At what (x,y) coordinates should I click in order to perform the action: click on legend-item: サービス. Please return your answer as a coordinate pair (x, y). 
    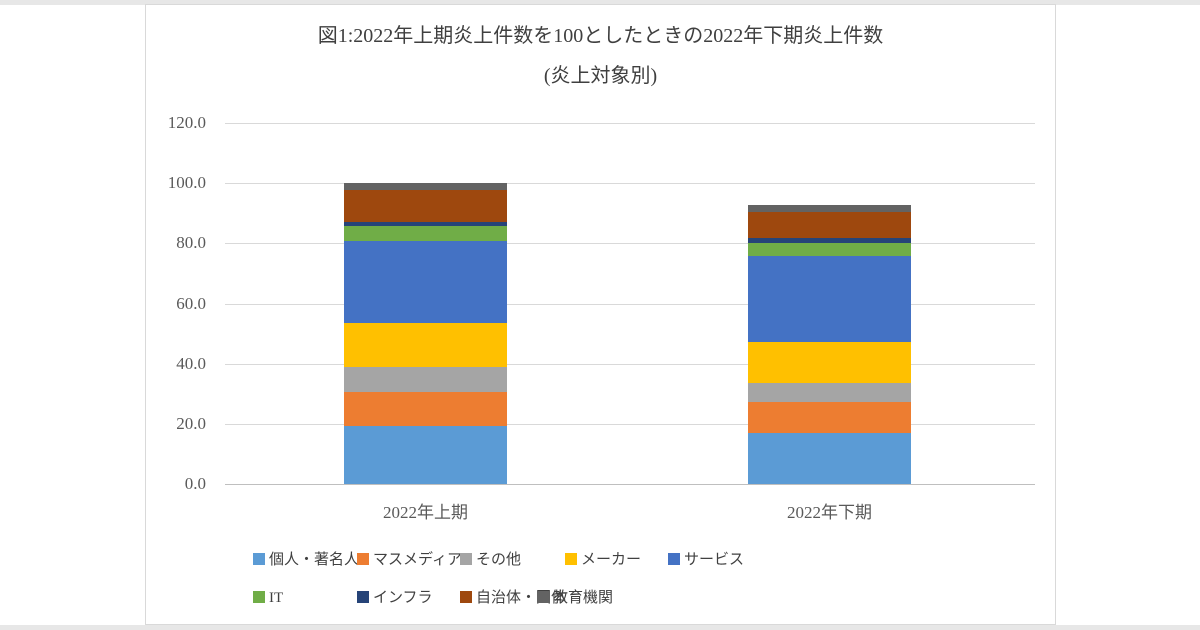
    Looking at the image, I should click on (706, 560).